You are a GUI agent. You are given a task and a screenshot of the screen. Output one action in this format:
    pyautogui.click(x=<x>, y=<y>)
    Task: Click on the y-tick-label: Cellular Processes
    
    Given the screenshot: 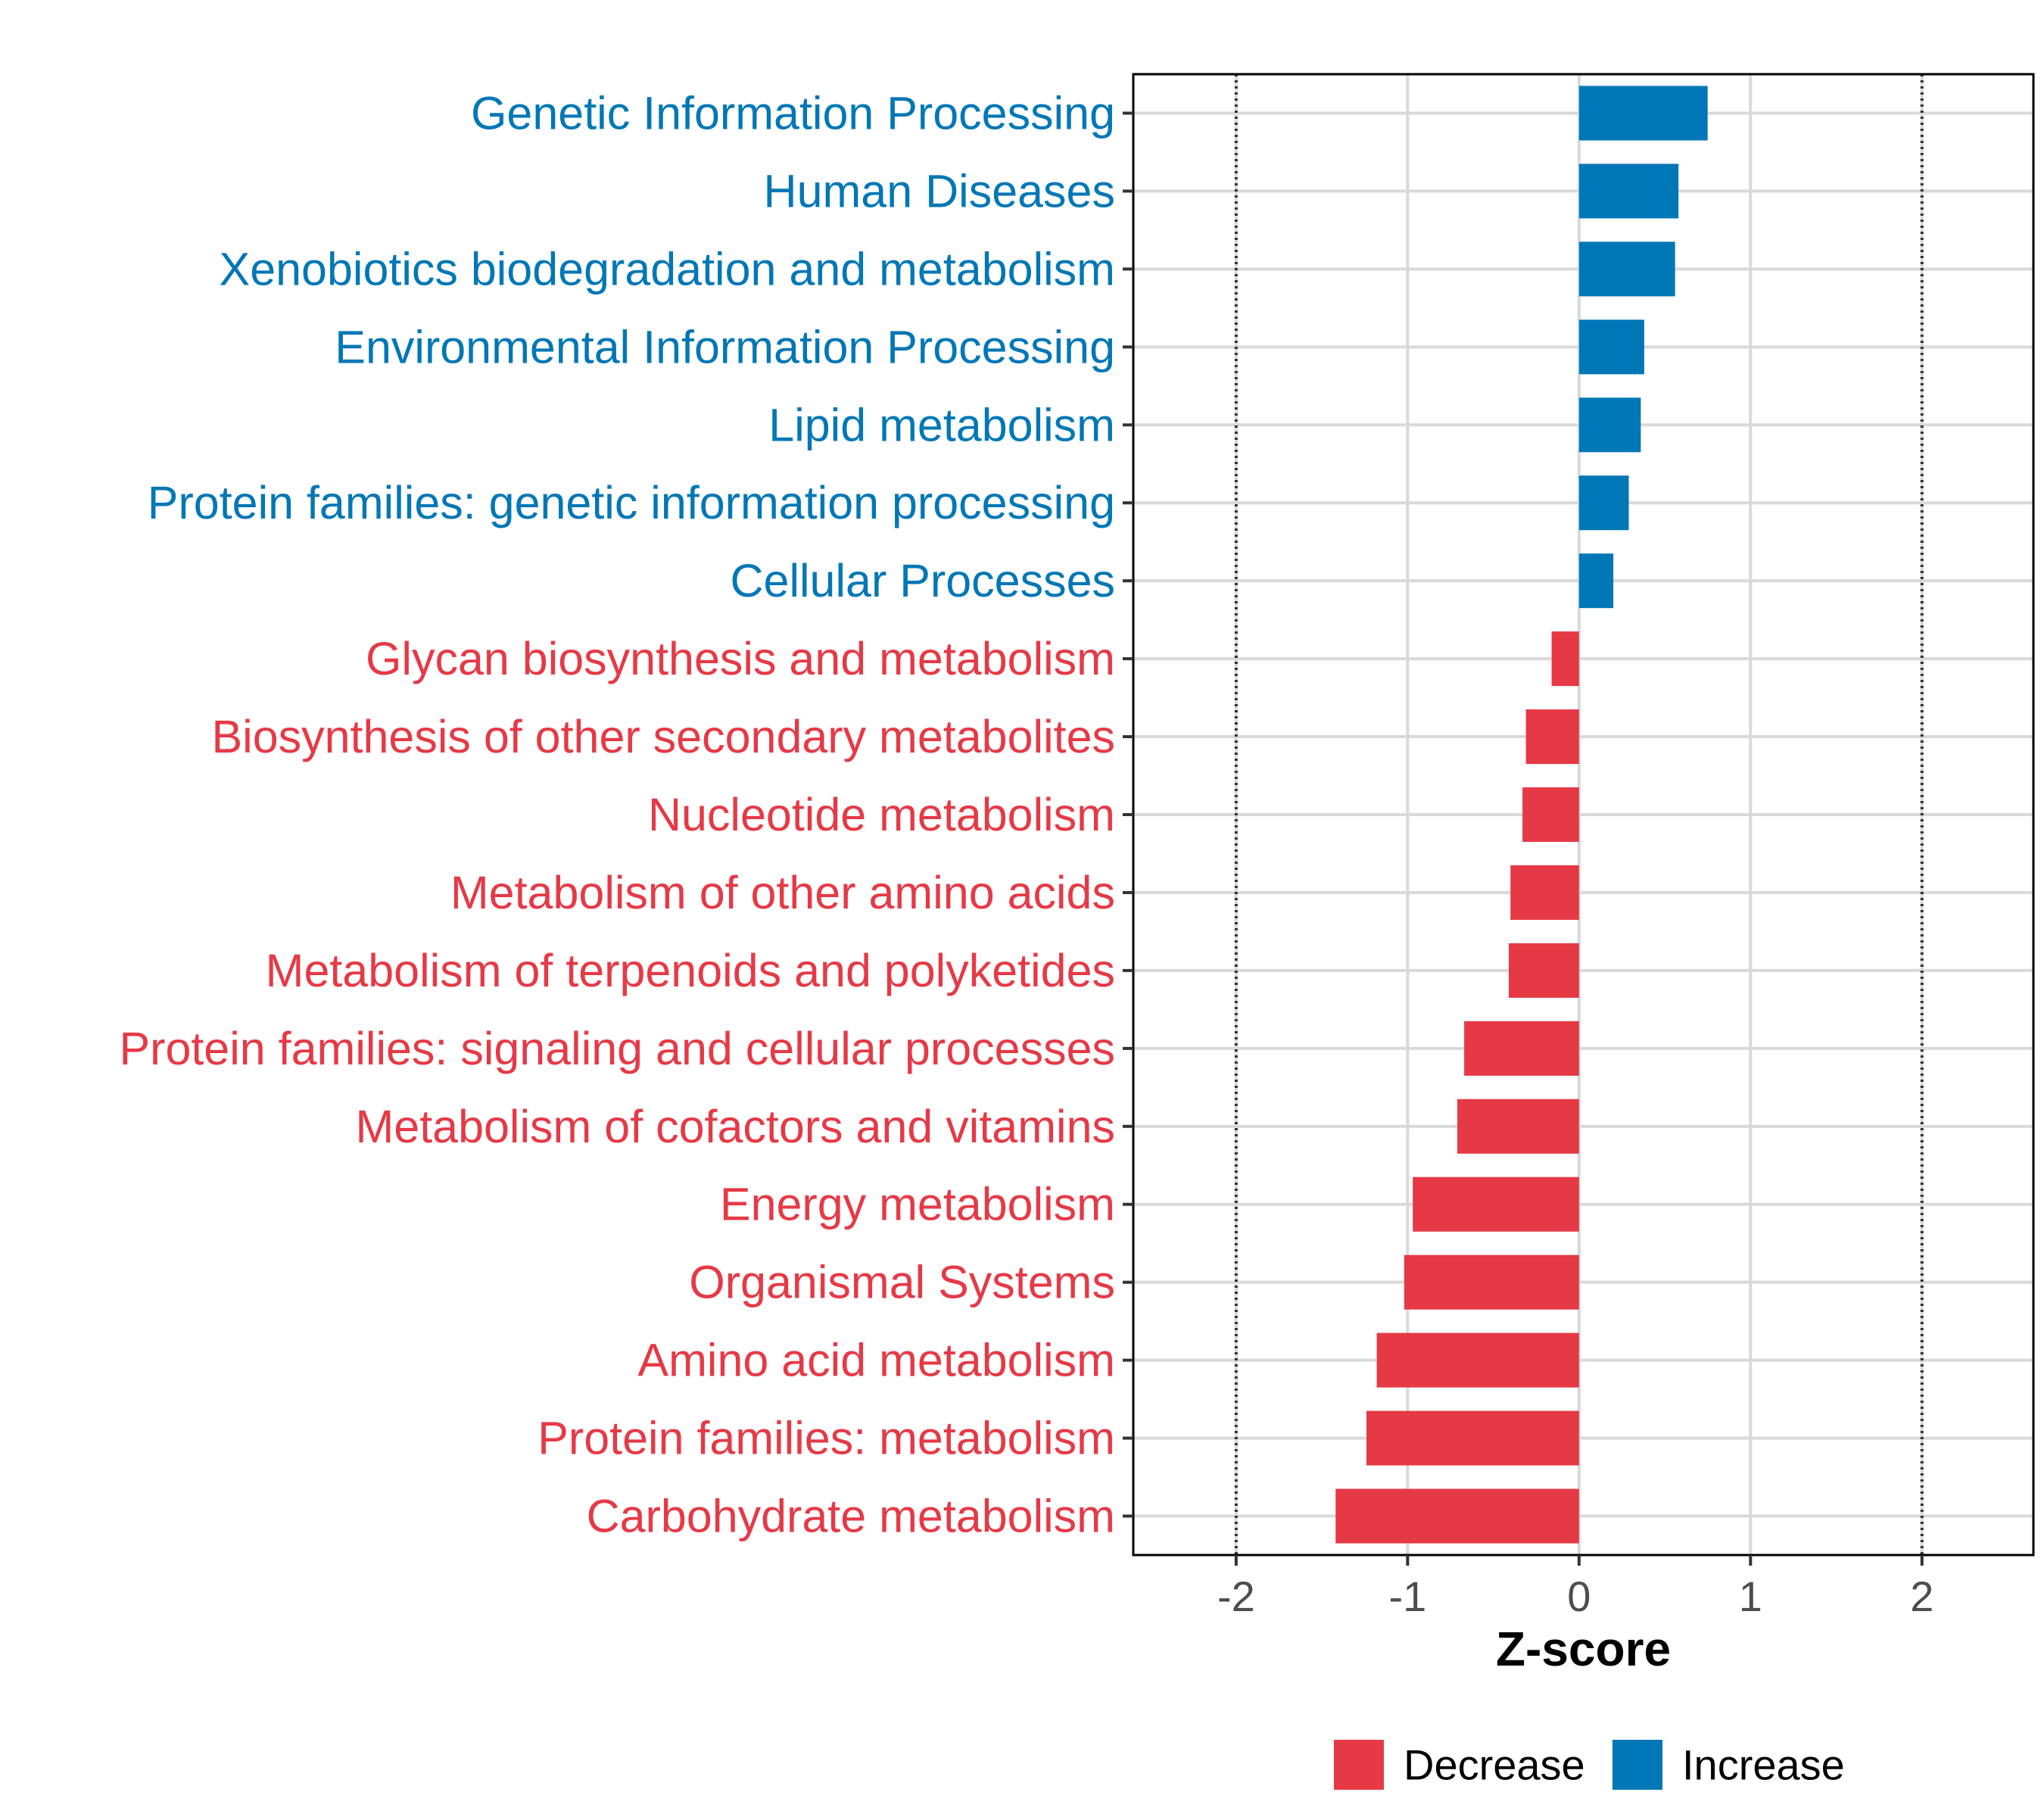 What is the action you would take?
    pyautogui.click(x=922, y=580)
    